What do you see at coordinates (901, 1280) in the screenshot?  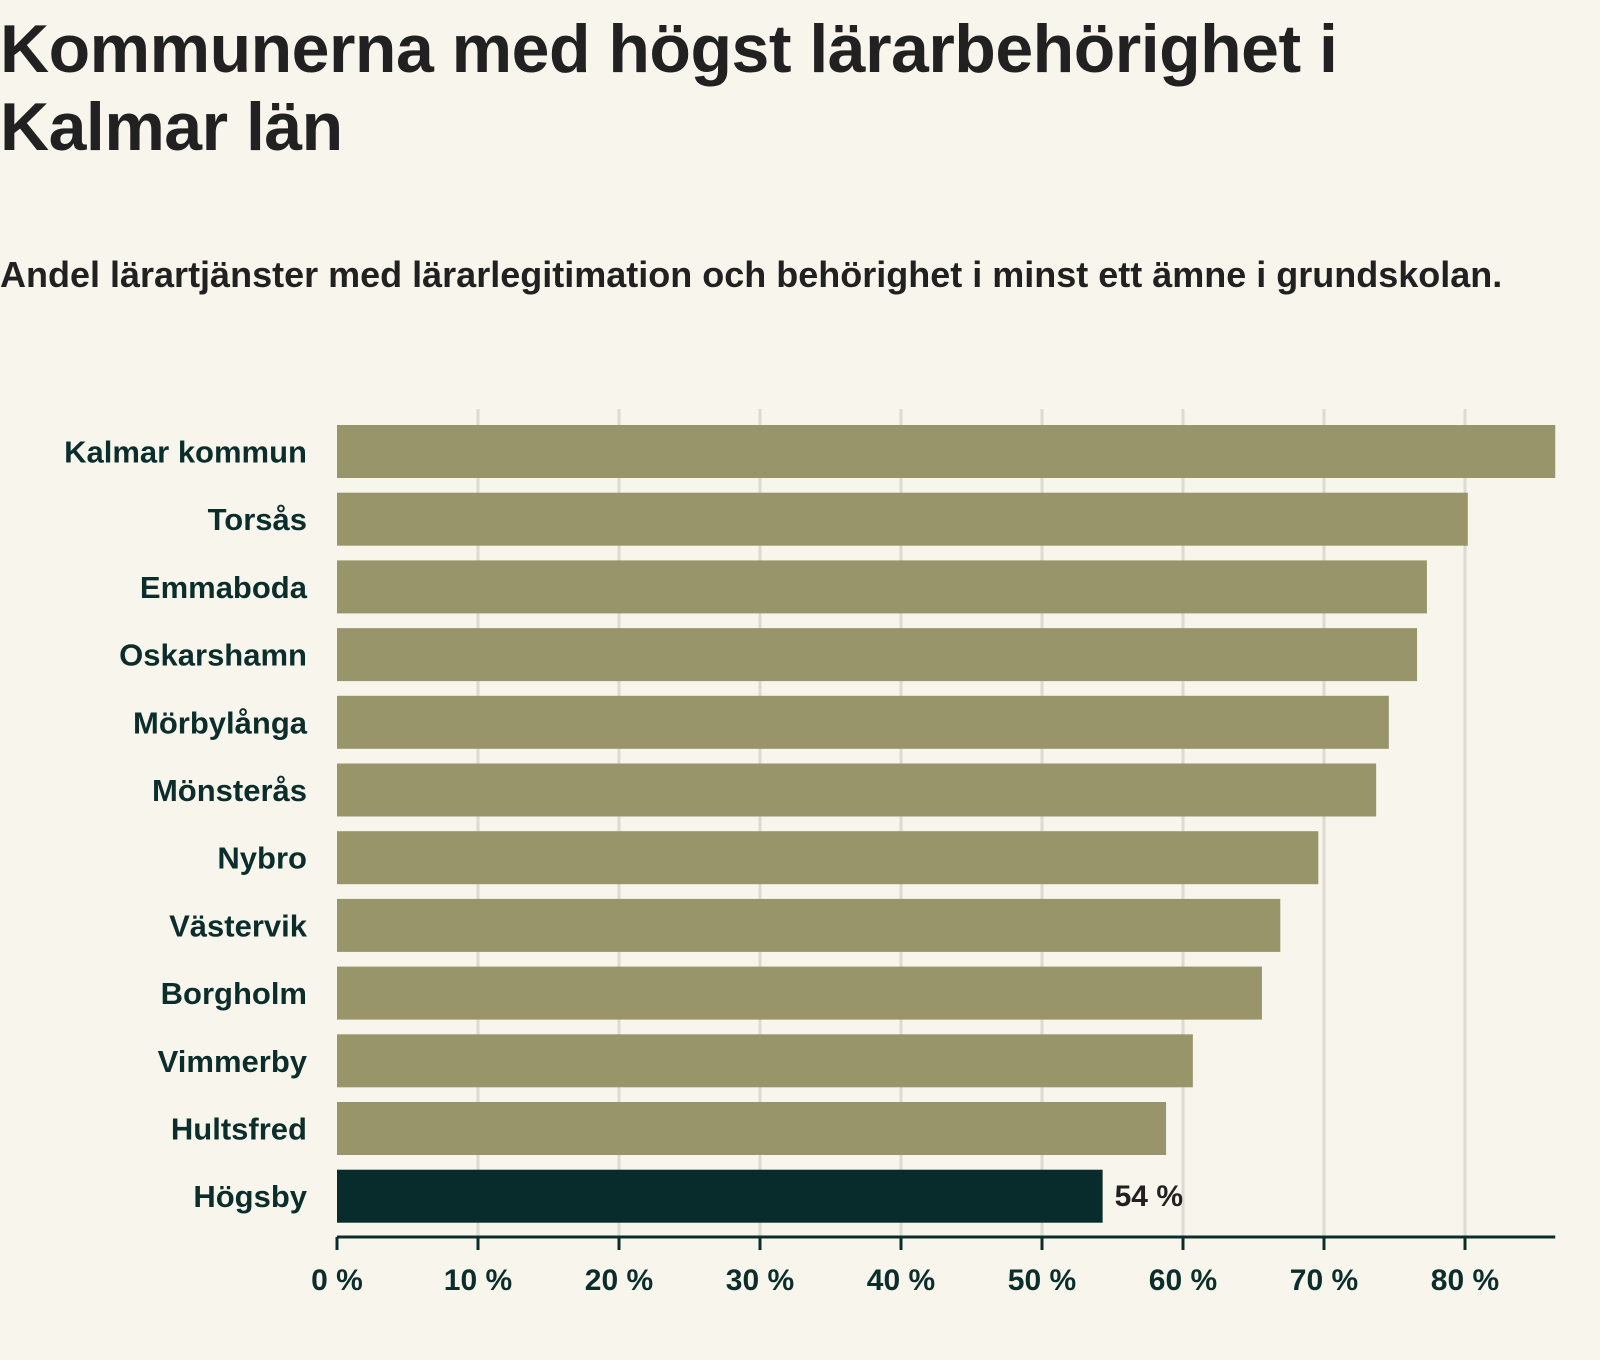 I see `x-tick-label: 40 %` at bounding box center [901, 1280].